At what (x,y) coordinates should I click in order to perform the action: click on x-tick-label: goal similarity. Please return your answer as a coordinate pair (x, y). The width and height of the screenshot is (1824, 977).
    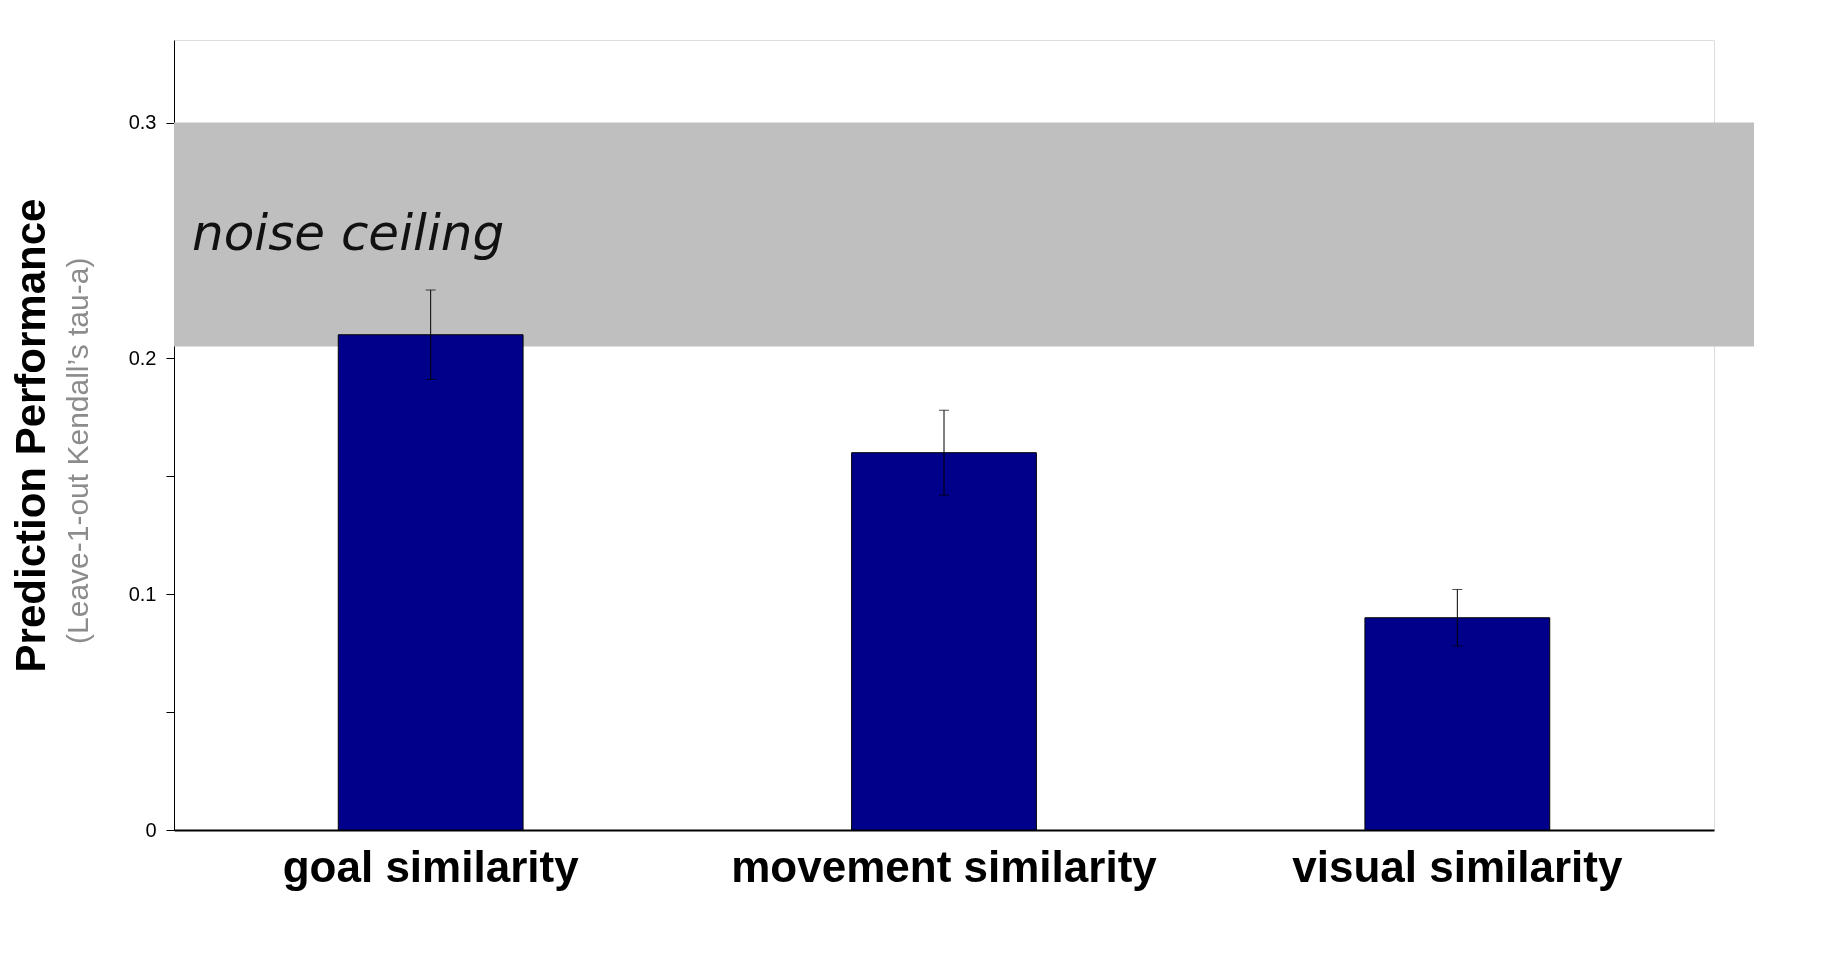
    Looking at the image, I should click on (431, 866).